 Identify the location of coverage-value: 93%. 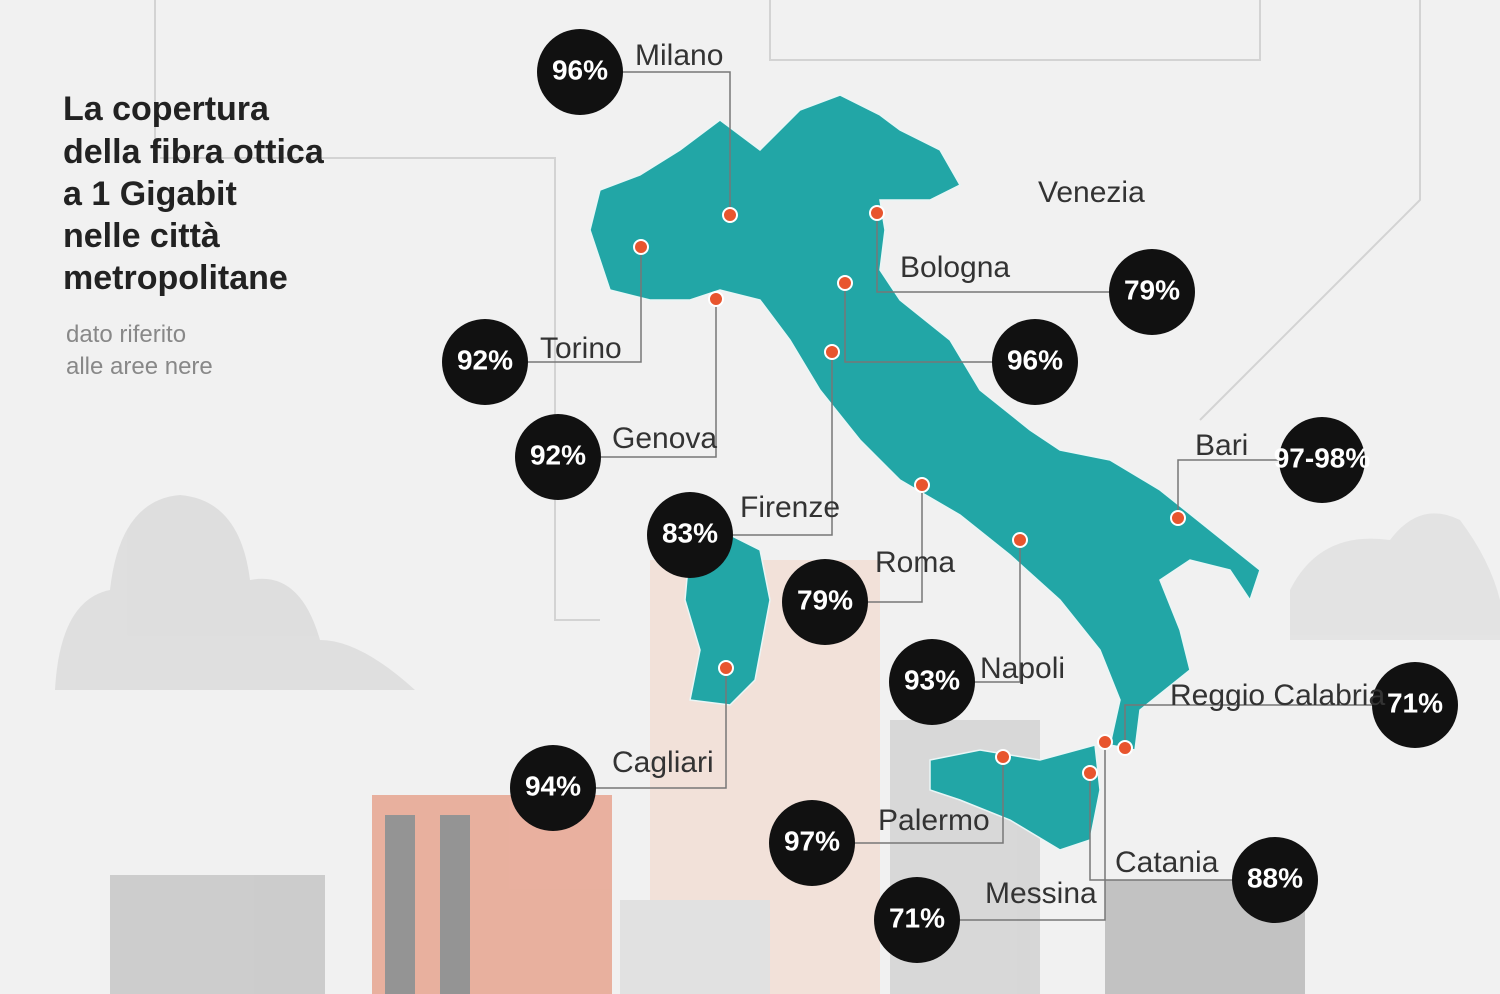
(932, 679).